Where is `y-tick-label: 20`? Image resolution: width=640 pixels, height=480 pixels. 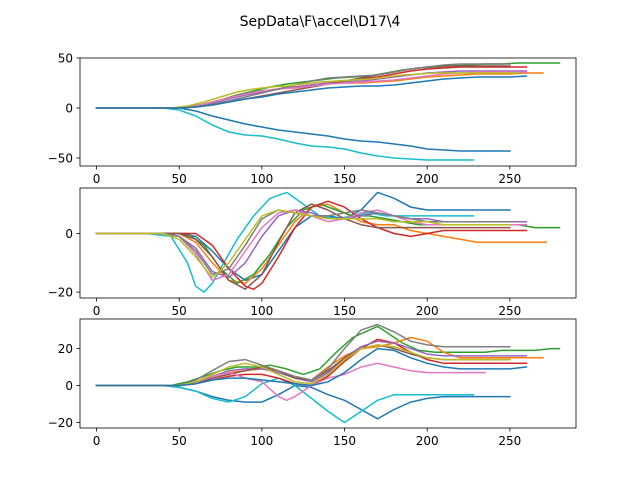 y-tick-label: 20 is located at coordinates (65, 349).